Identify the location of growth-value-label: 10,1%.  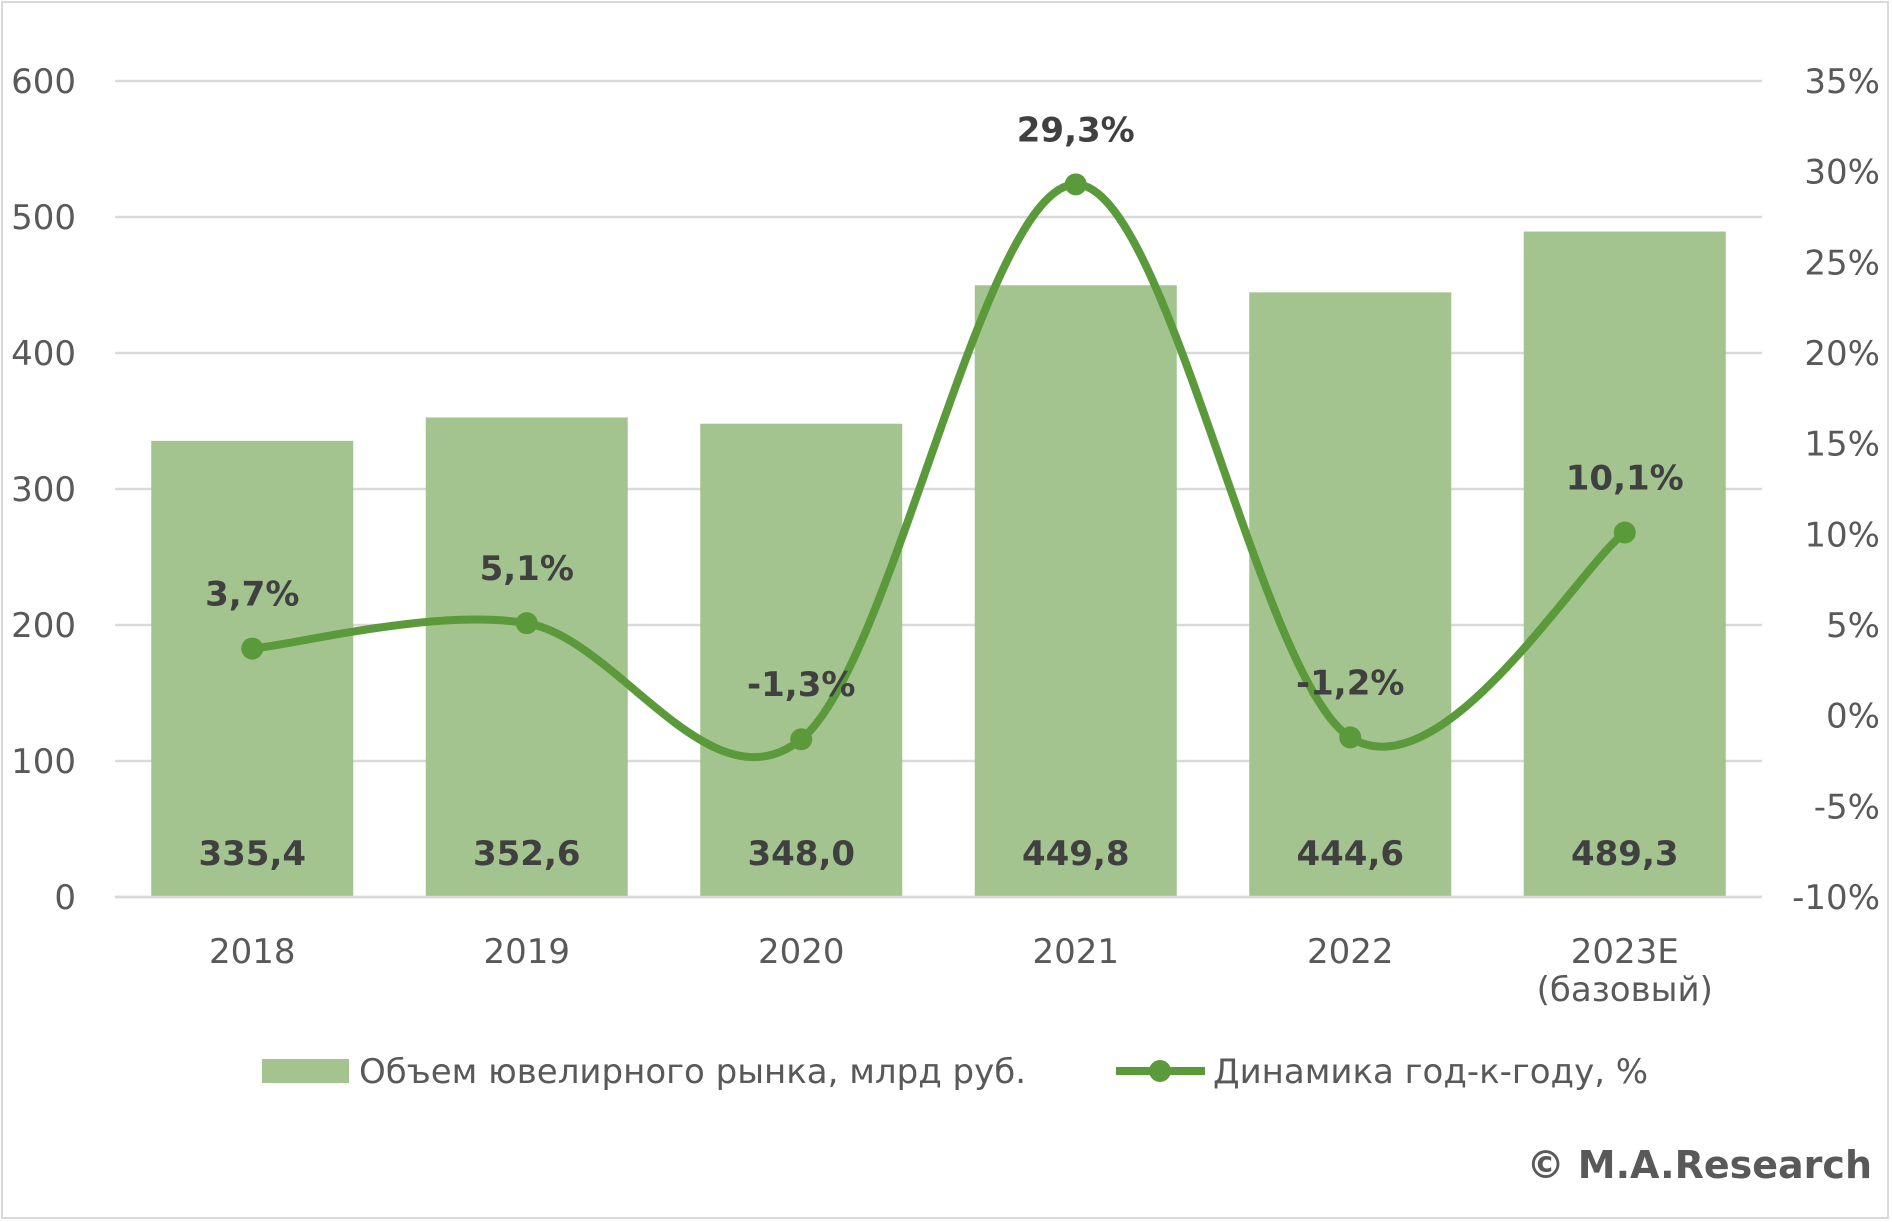
(1625, 479).